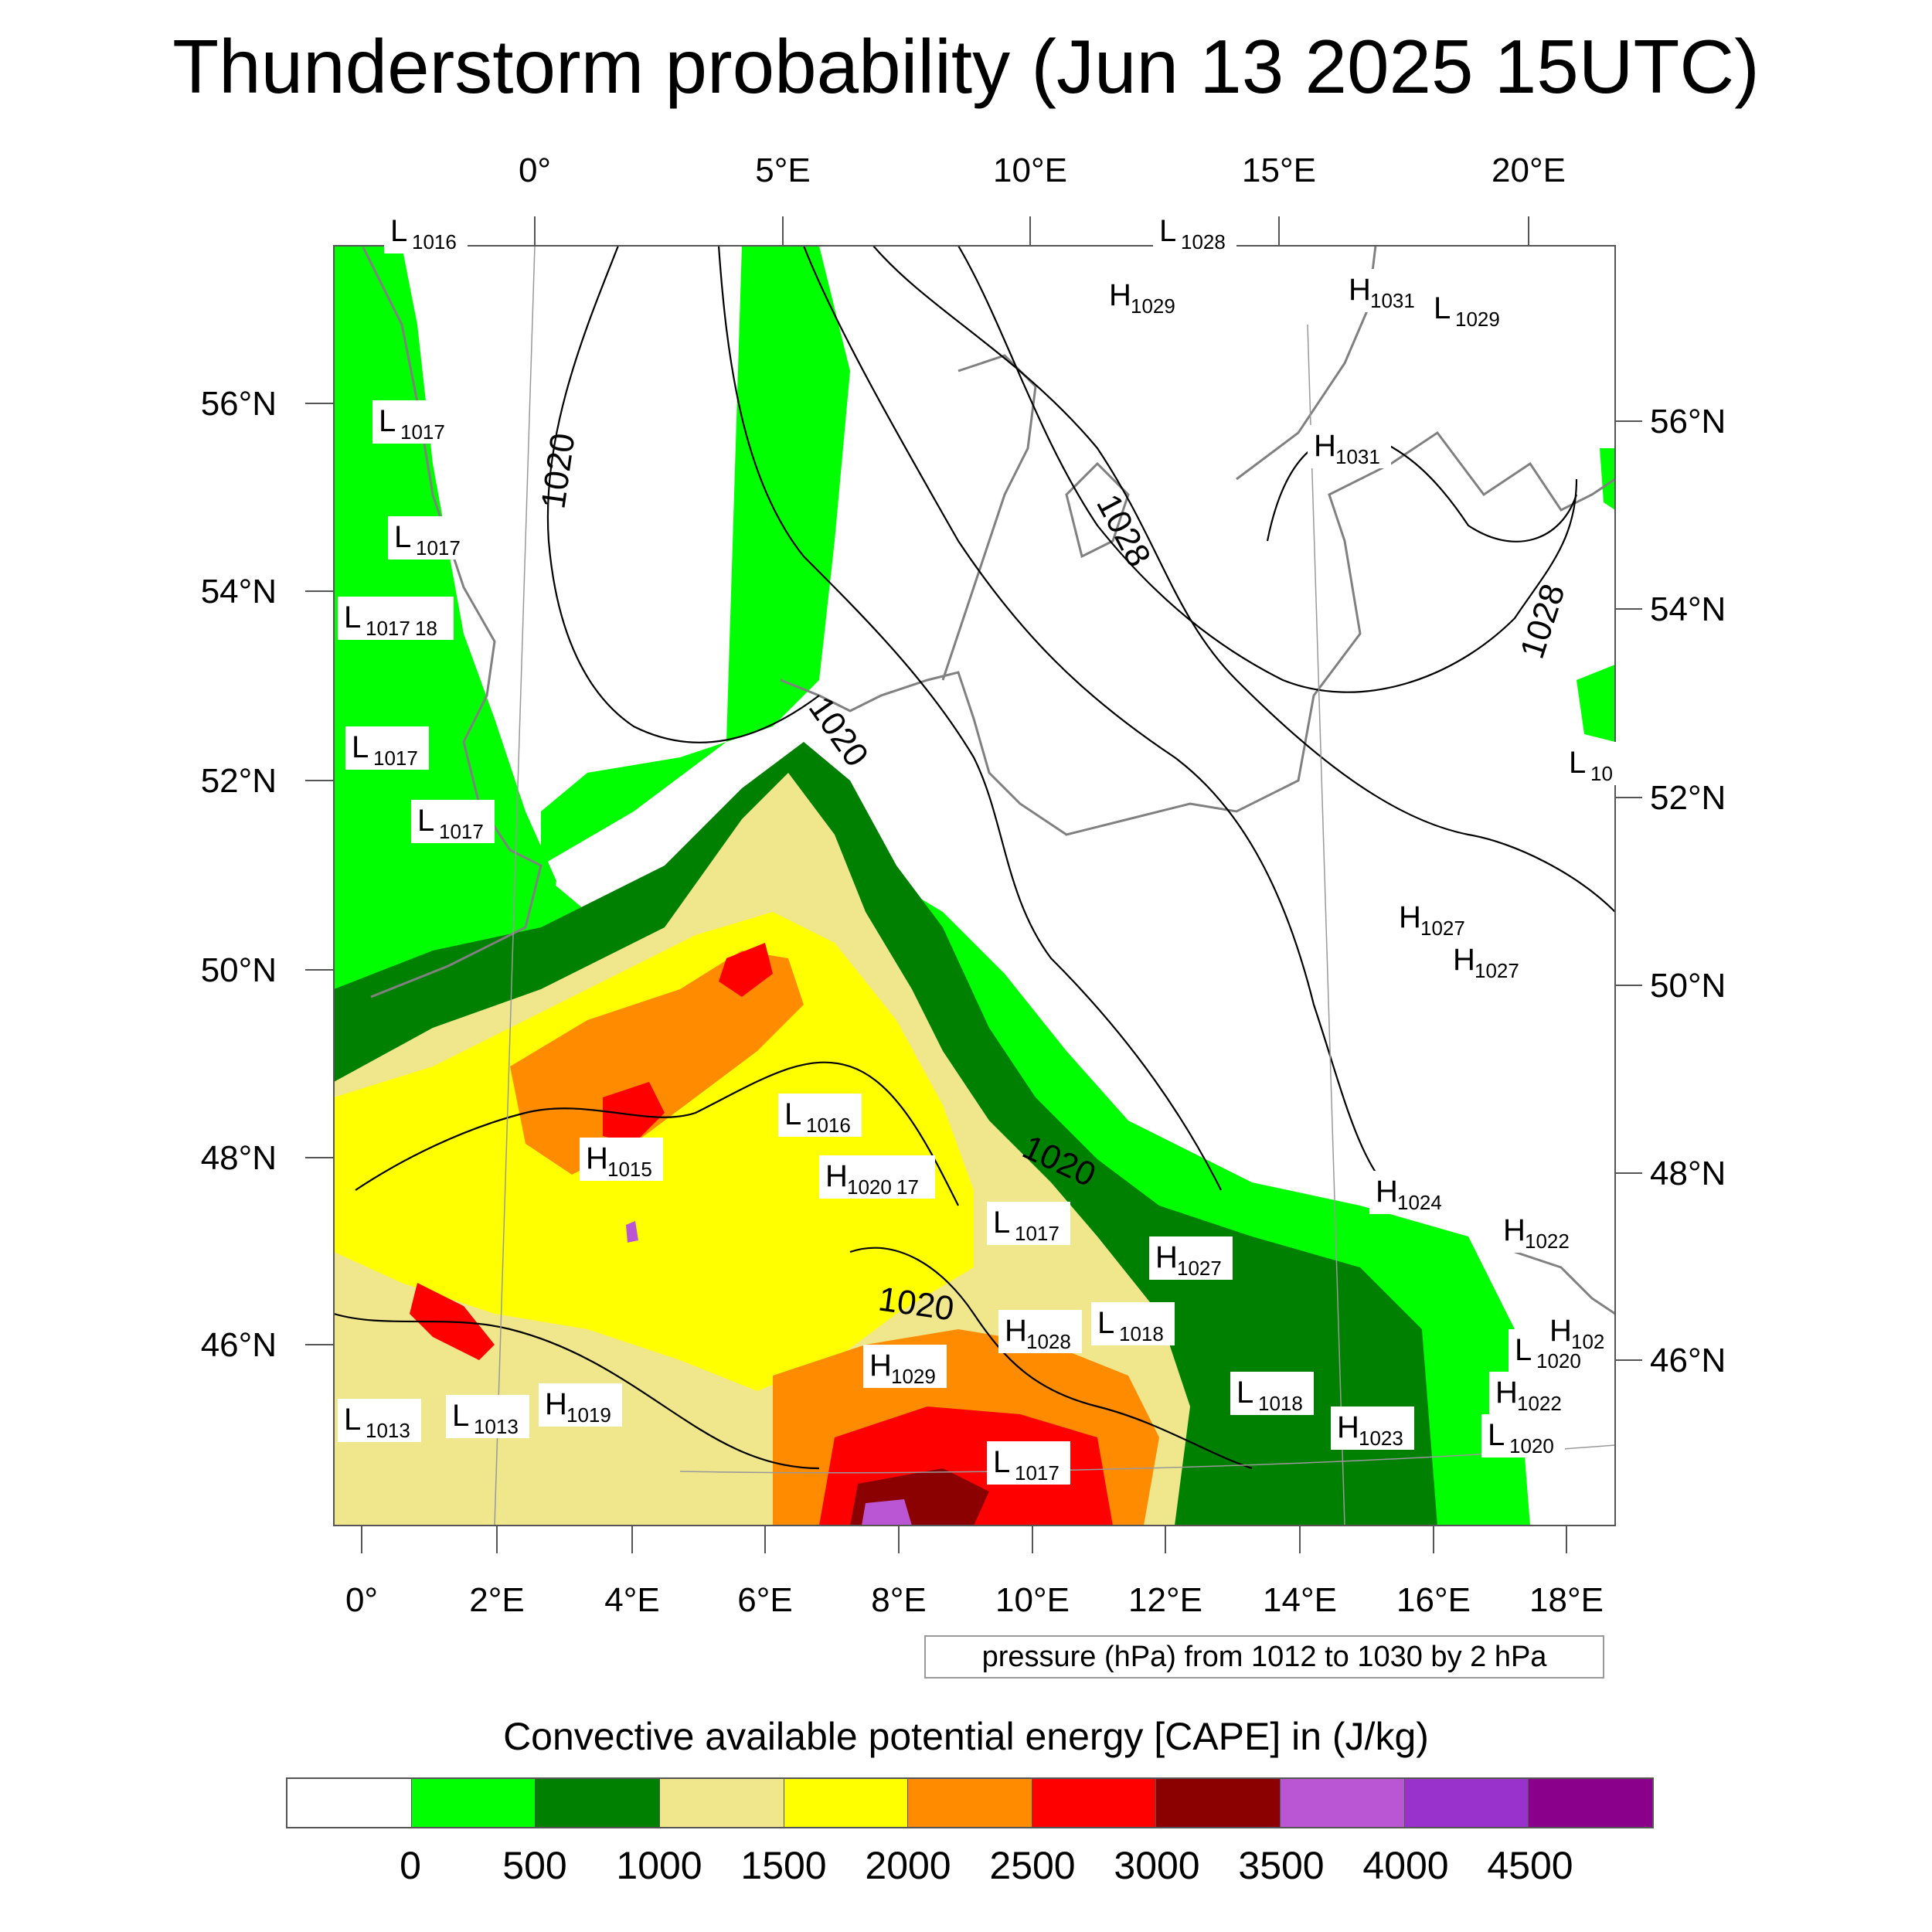 This screenshot has width=1932, height=1932. I want to click on colorbar-tick: 3000, so click(1157, 1866).